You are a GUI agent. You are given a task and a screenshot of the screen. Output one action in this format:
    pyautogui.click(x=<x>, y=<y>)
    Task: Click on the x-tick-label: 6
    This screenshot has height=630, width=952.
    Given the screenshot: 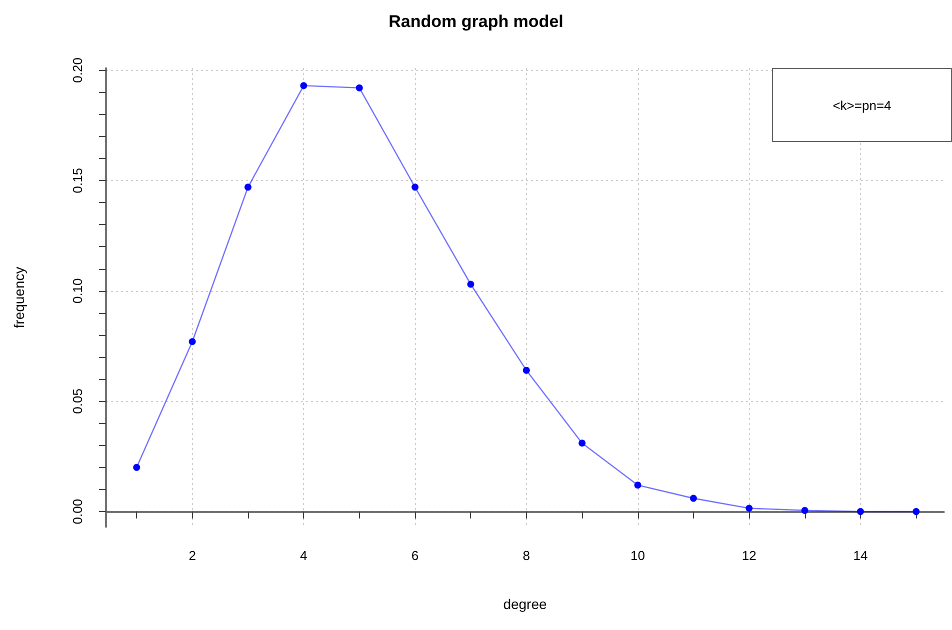 What is the action you would take?
    pyautogui.click(x=415, y=555)
    